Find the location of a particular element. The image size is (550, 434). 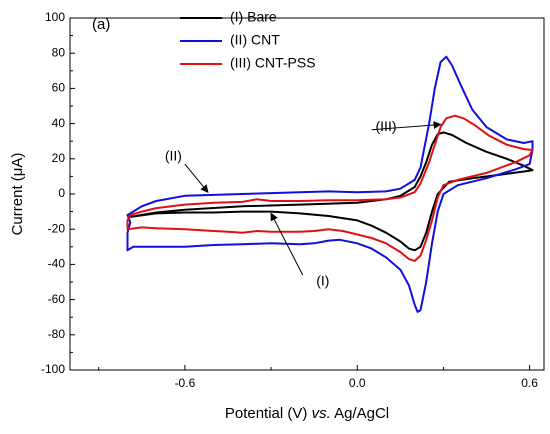

y-tick-label: -100 is located at coordinates (53, 369).